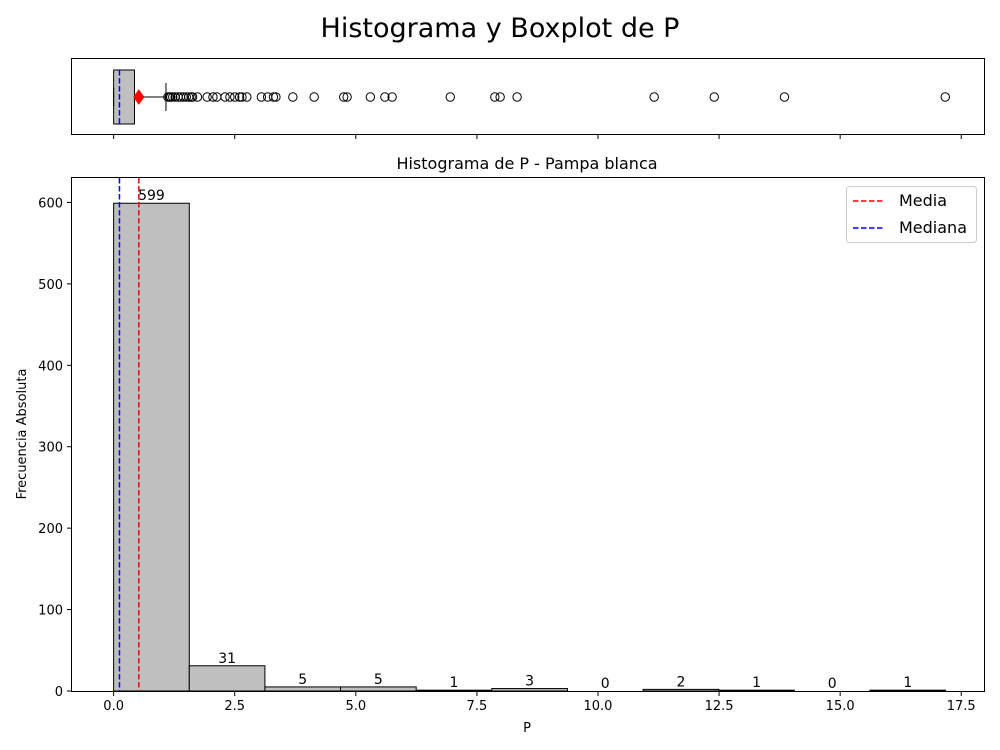 The height and width of the screenshot is (750, 1000). Describe the element at coordinates (50, 285) in the screenshot. I see `y-tick-label: 500` at that location.